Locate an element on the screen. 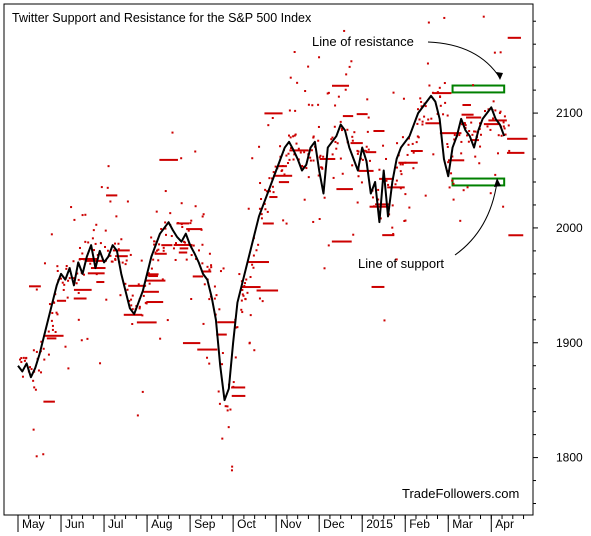 The image size is (591, 536). x-tick-label: Nov is located at coordinates (290, 524).